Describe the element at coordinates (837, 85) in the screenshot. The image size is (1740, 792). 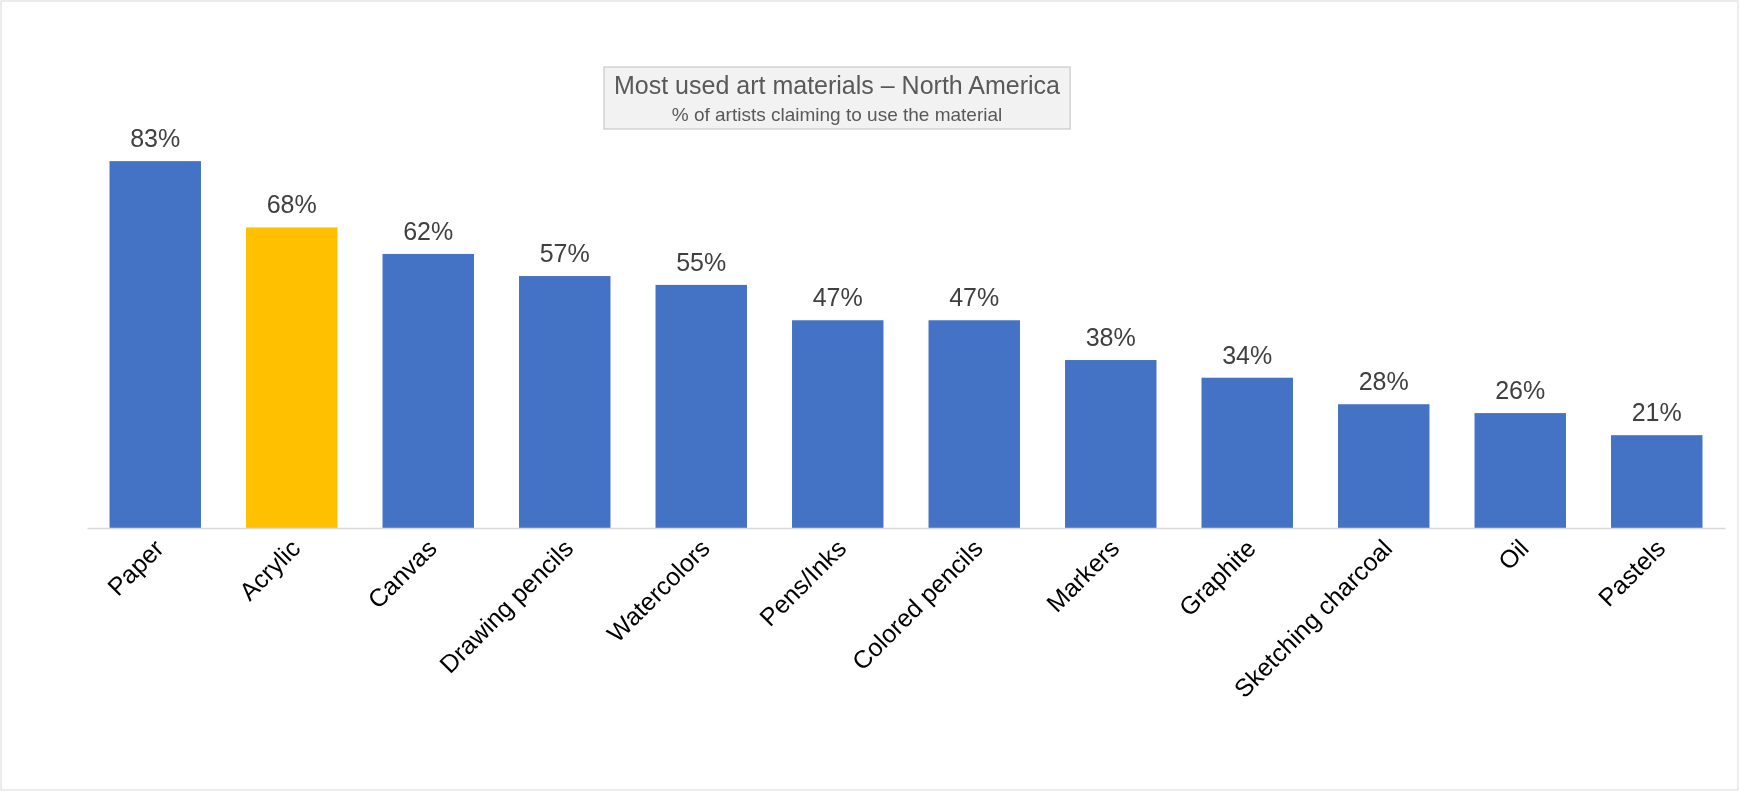
I see `chart-title: Most used art materials – North America` at that location.